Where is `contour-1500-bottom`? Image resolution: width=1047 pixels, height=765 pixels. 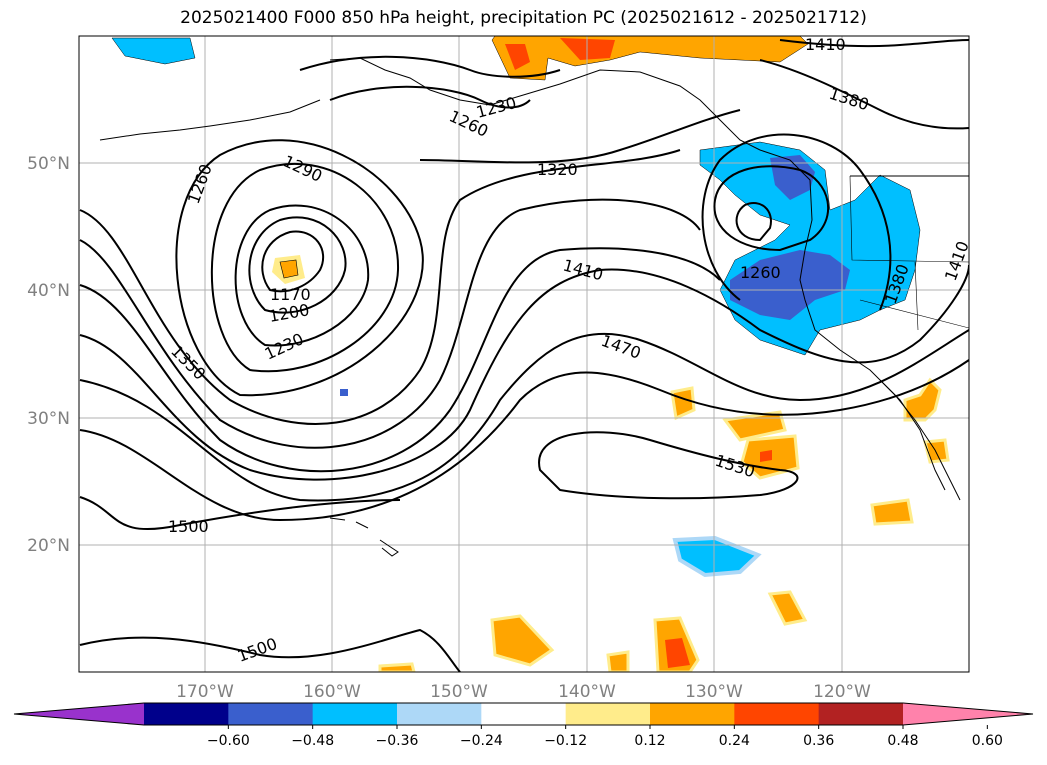
contour-1500-bottom is located at coordinates (270, 650).